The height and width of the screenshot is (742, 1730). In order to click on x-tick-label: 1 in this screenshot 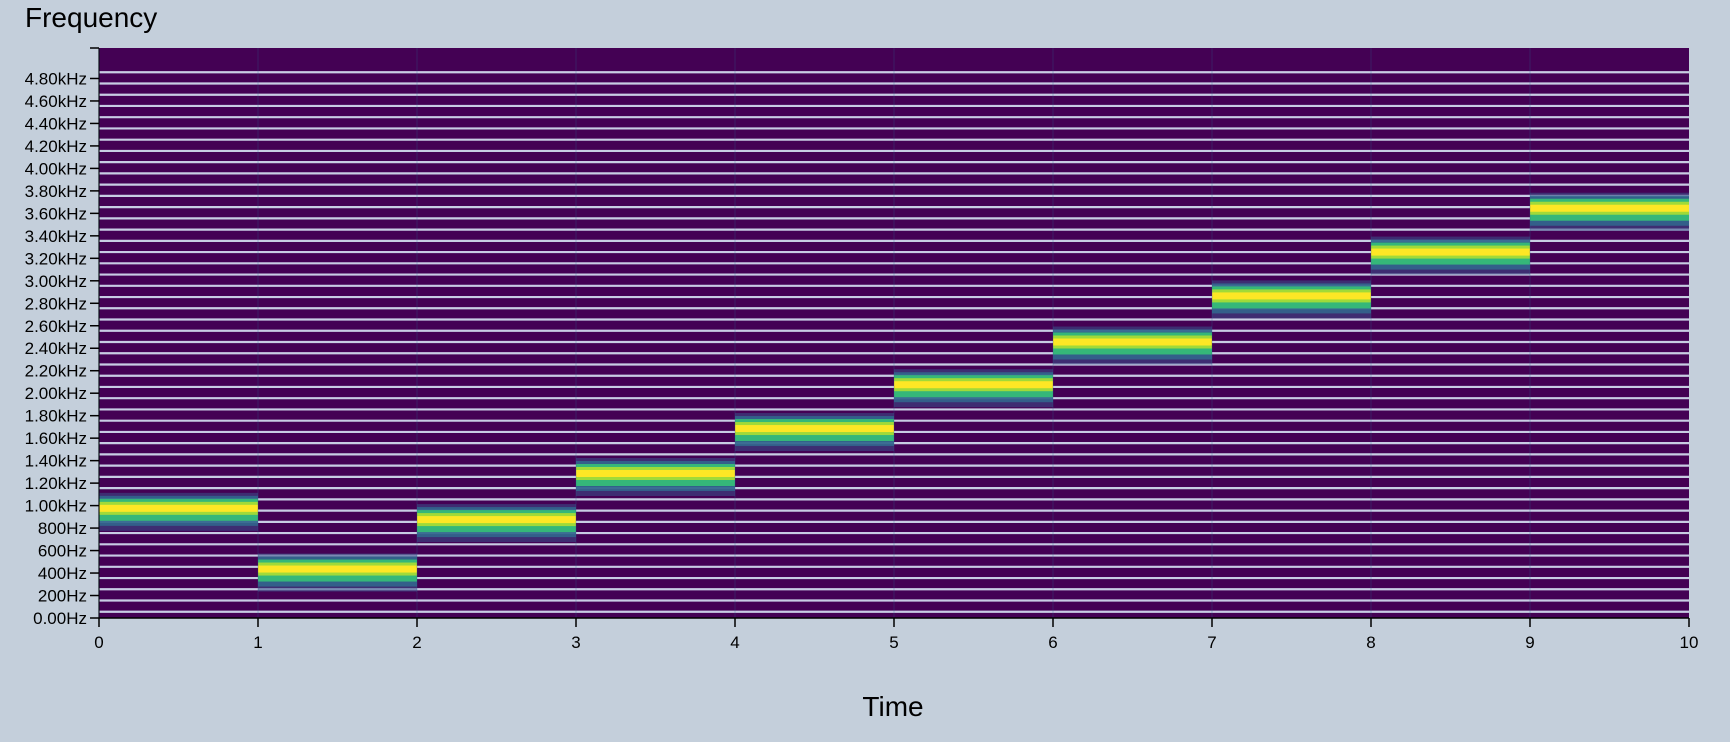, I will do `click(257, 642)`.